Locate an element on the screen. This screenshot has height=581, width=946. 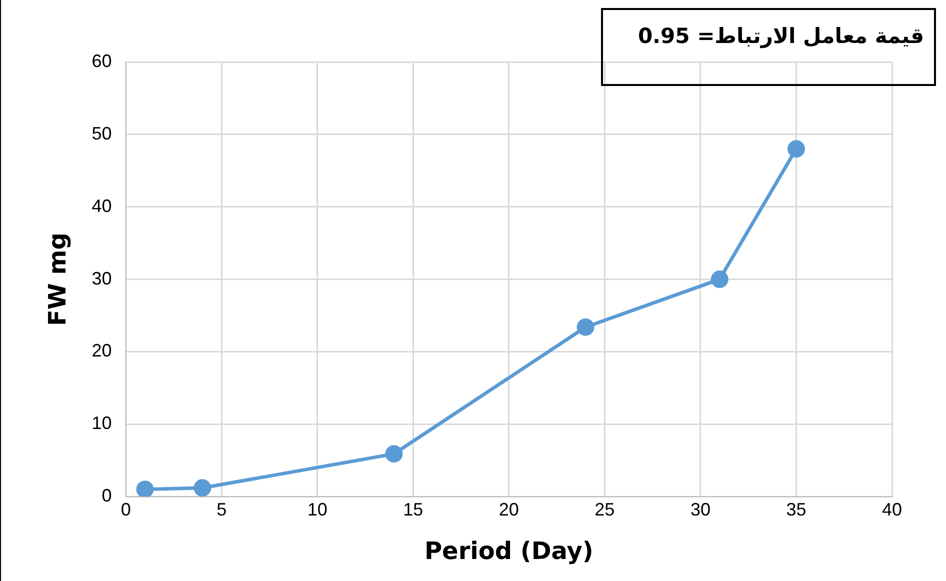
y-tick-label: 0 is located at coordinates (107, 496).